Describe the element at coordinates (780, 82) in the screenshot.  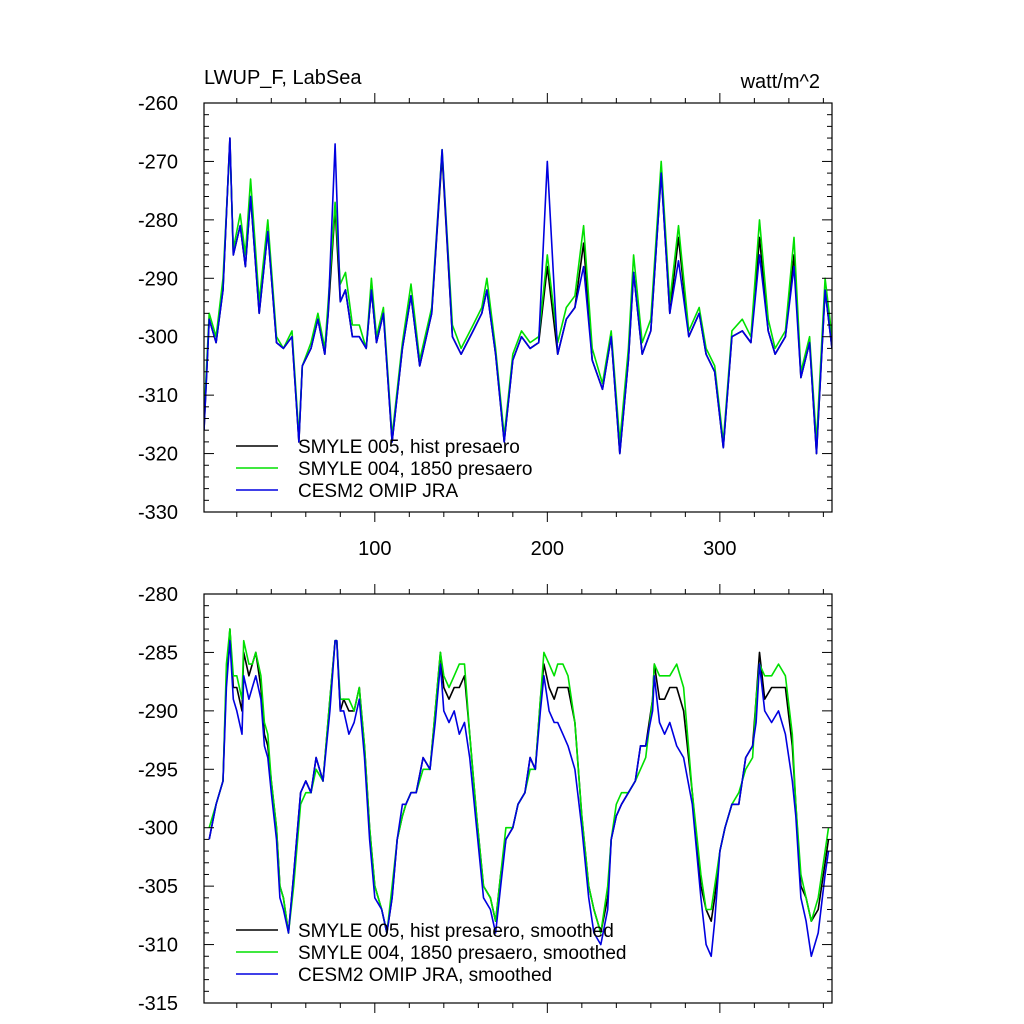
I see `units-label: watt/m^2` at that location.